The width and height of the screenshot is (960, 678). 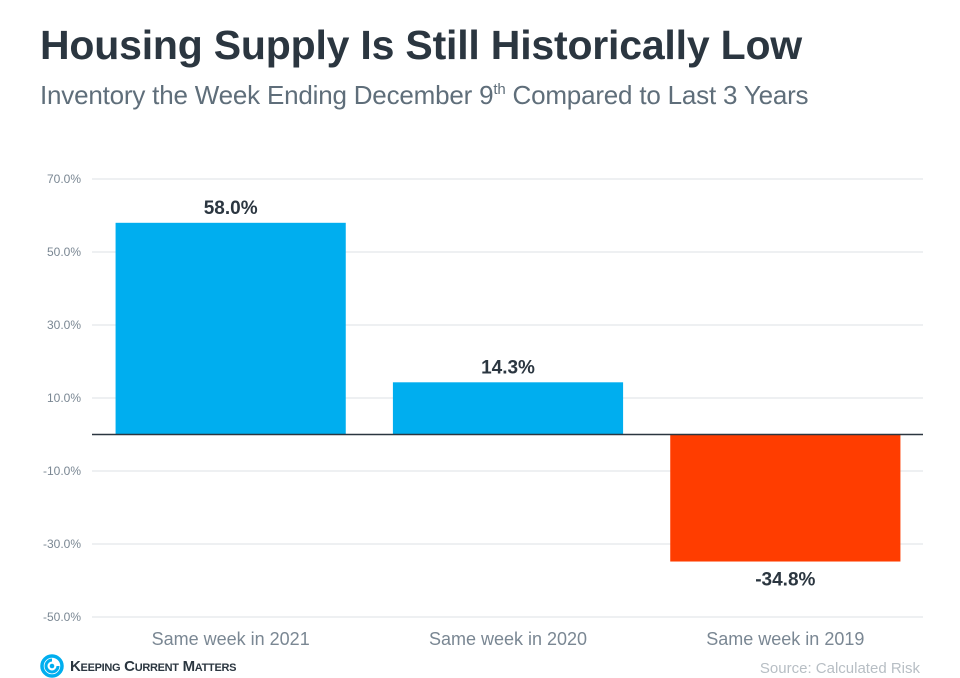 I want to click on x-category-label: Same week in 2020, so click(x=508, y=639).